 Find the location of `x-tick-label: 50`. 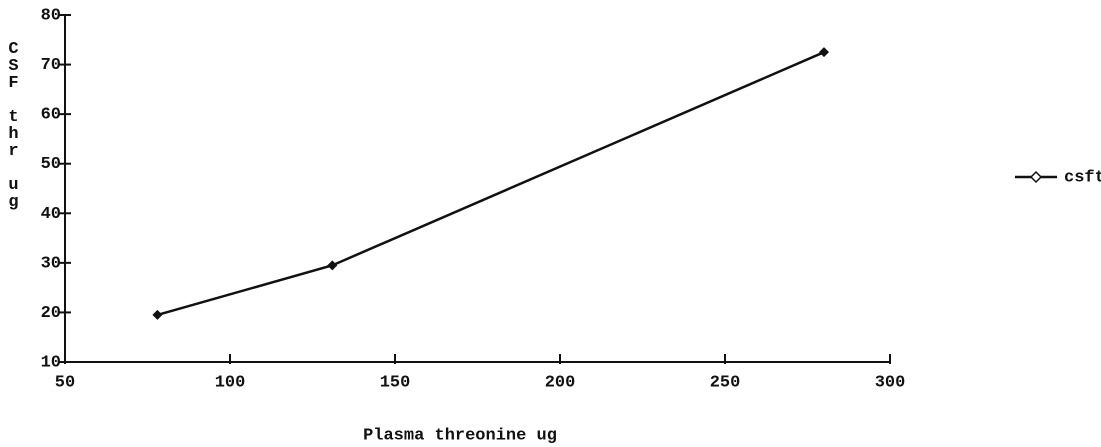

x-tick-label: 50 is located at coordinates (65, 382).